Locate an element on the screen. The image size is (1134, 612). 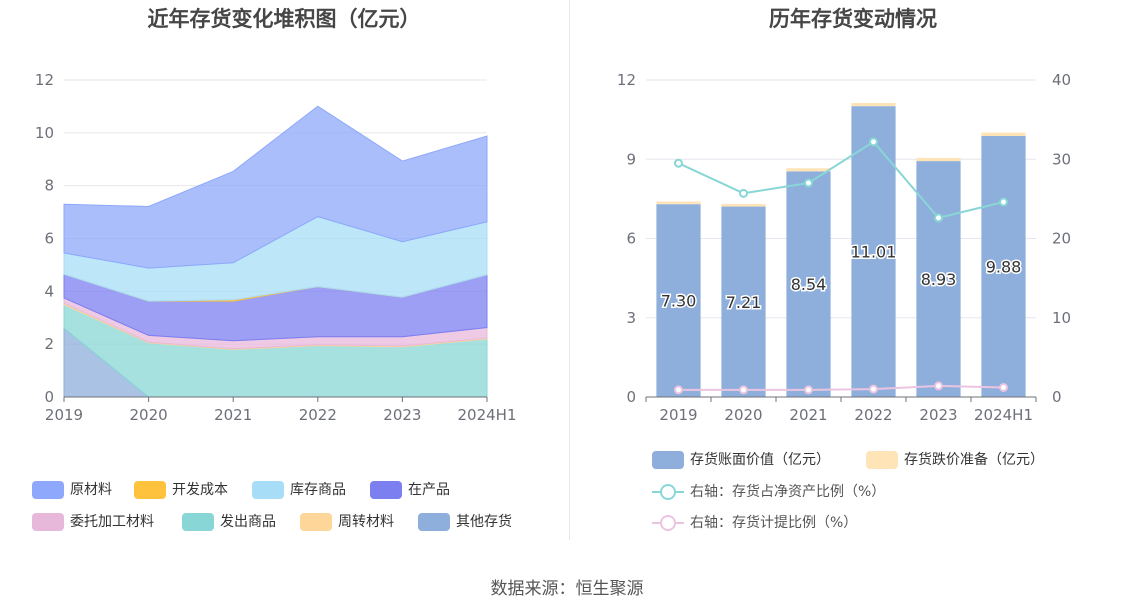
legend-label: 库存商品 is located at coordinates (318, 490).